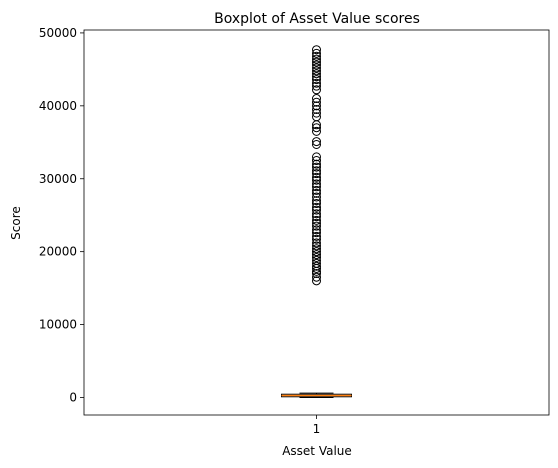 The width and height of the screenshot is (558, 468). I want to click on y-tick-label: 50000, so click(58, 33).